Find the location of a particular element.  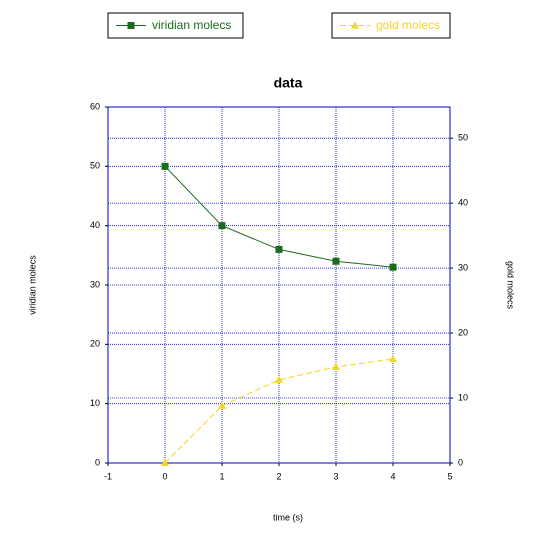

y2-tick-label: 30 is located at coordinates (463, 267).